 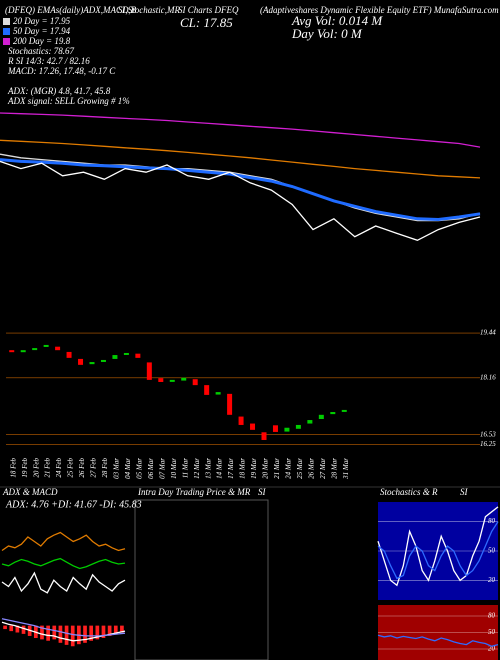 What do you see at coordinates (25, 468) in the screenshot?
I see `x-tick-label: 19 Feb` at bounding box center [25, 468].